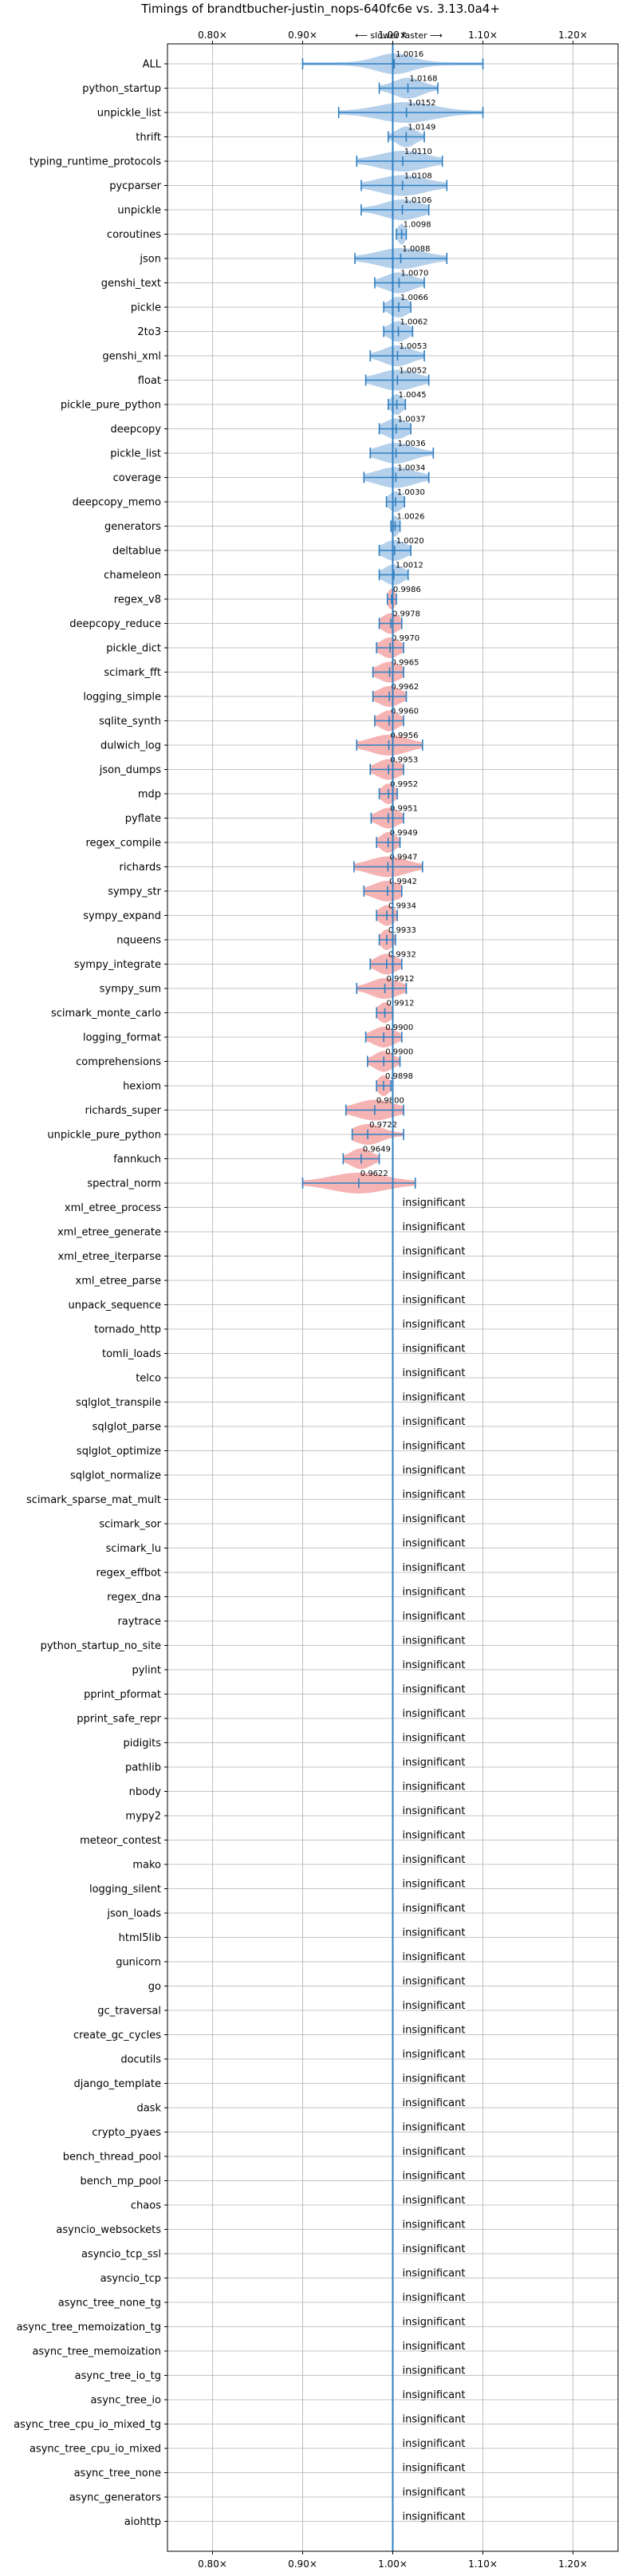 This screenshot has height=2576, width=638. Describe the element at coordinates (418, 176) in the screenshot. I see `value-label: 1.0108` at that location.